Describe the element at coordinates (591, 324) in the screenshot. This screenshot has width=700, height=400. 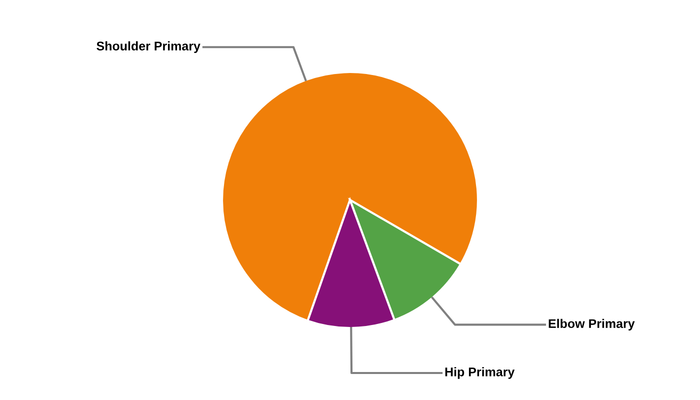
I see `slice-label: Elbow Primary` at that location.